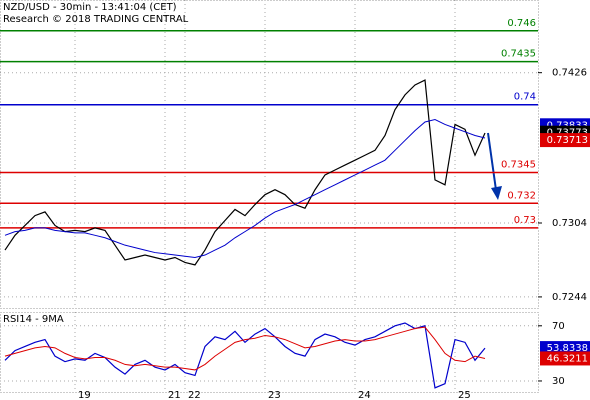 The height and width of the screenshot is (400, 590). I want to click on y-tick-label: 0.7244, so click(569, 297).